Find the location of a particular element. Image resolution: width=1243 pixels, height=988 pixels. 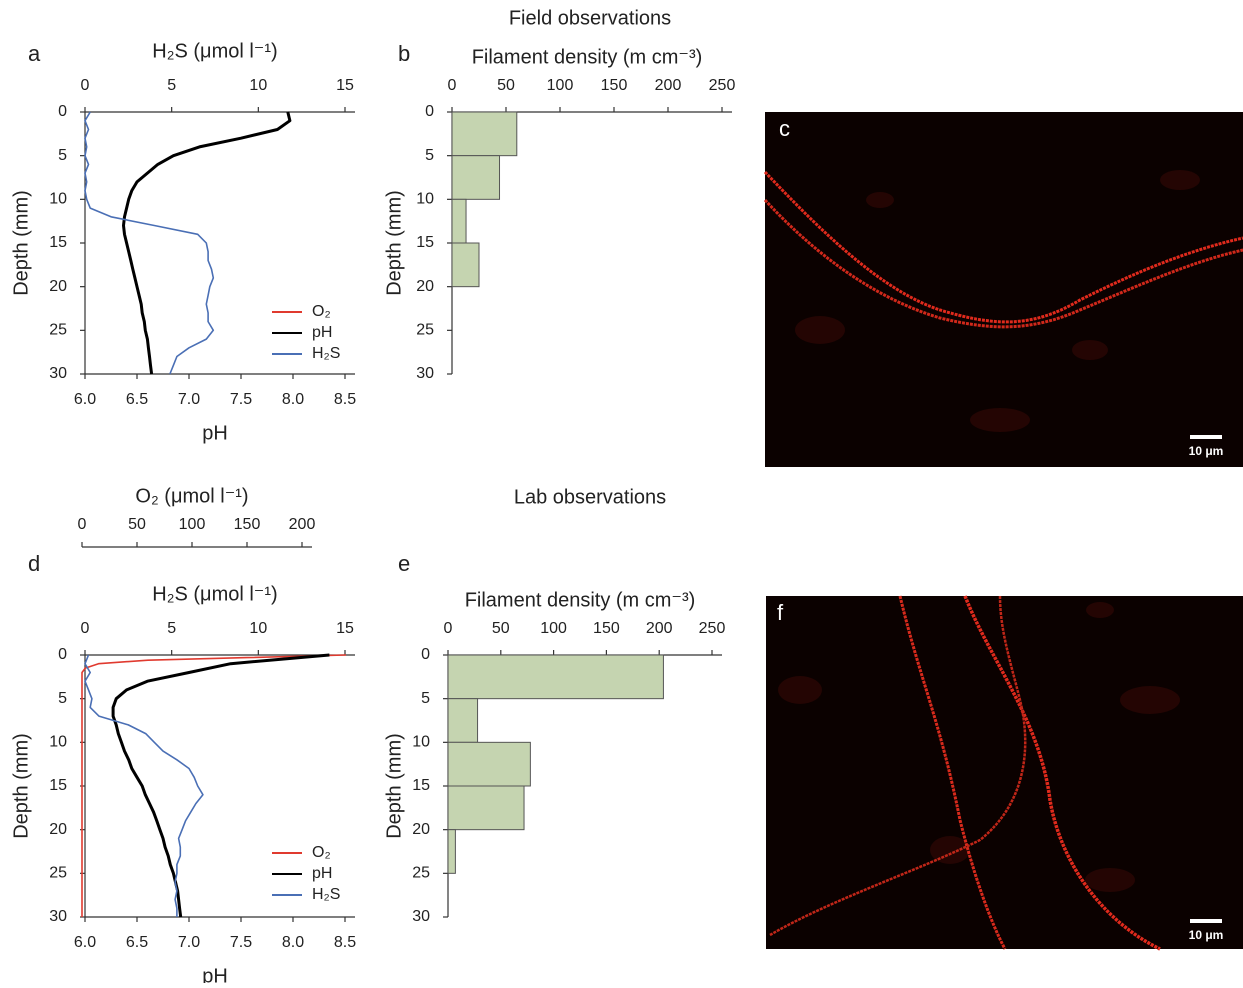

legend-label: O₂ is located at coordinates (321, 311).